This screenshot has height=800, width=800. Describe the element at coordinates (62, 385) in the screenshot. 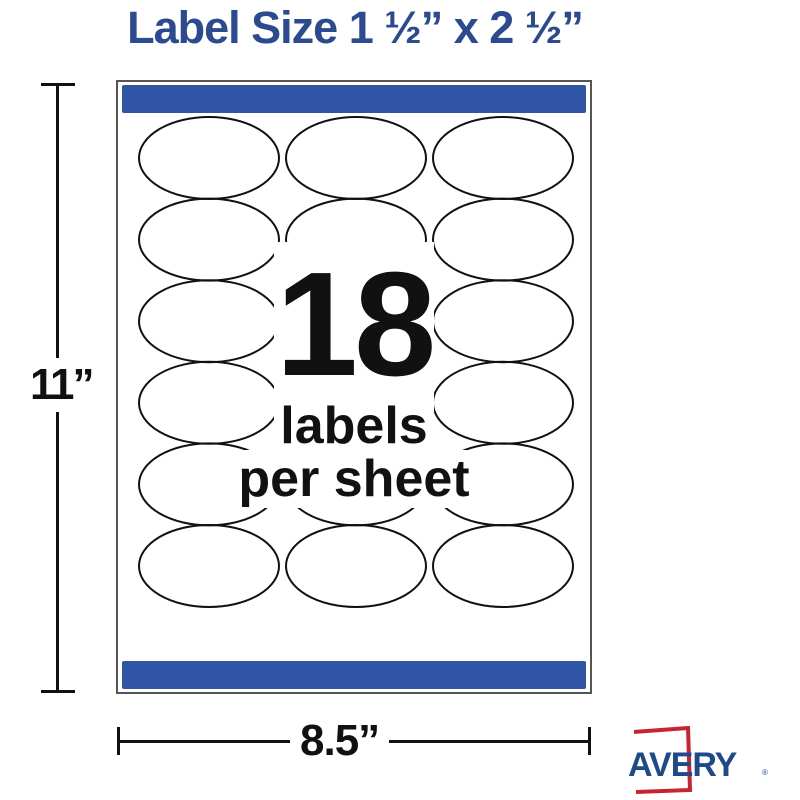

I see `height-dimension-label: 11”` at that location.